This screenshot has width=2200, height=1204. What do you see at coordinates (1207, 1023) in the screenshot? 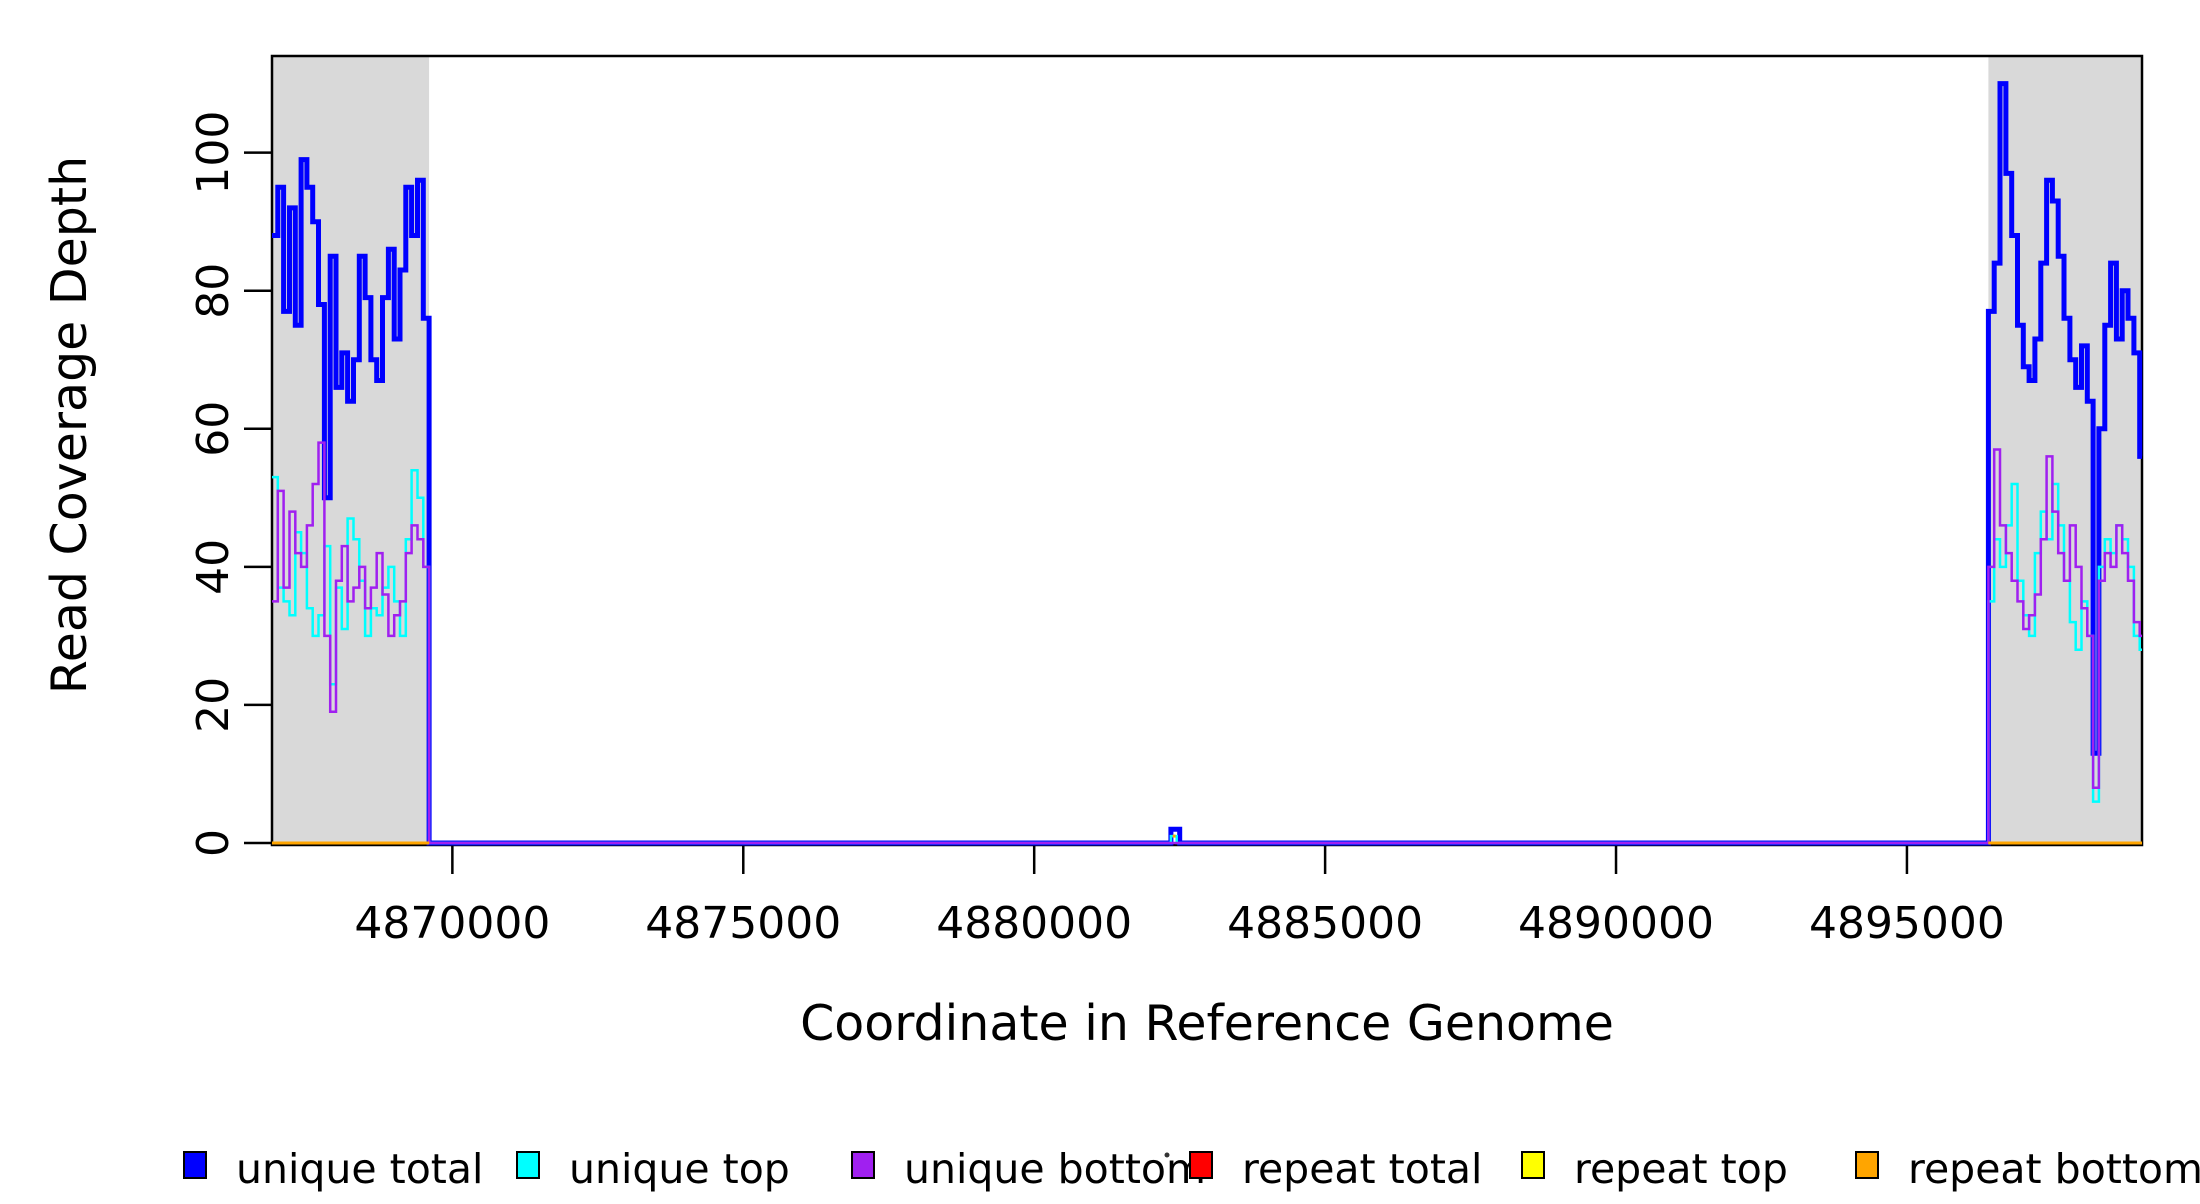
I see `x-axis-title: Coordinate in Reference Genome` at bounding box center [1207, 1023].